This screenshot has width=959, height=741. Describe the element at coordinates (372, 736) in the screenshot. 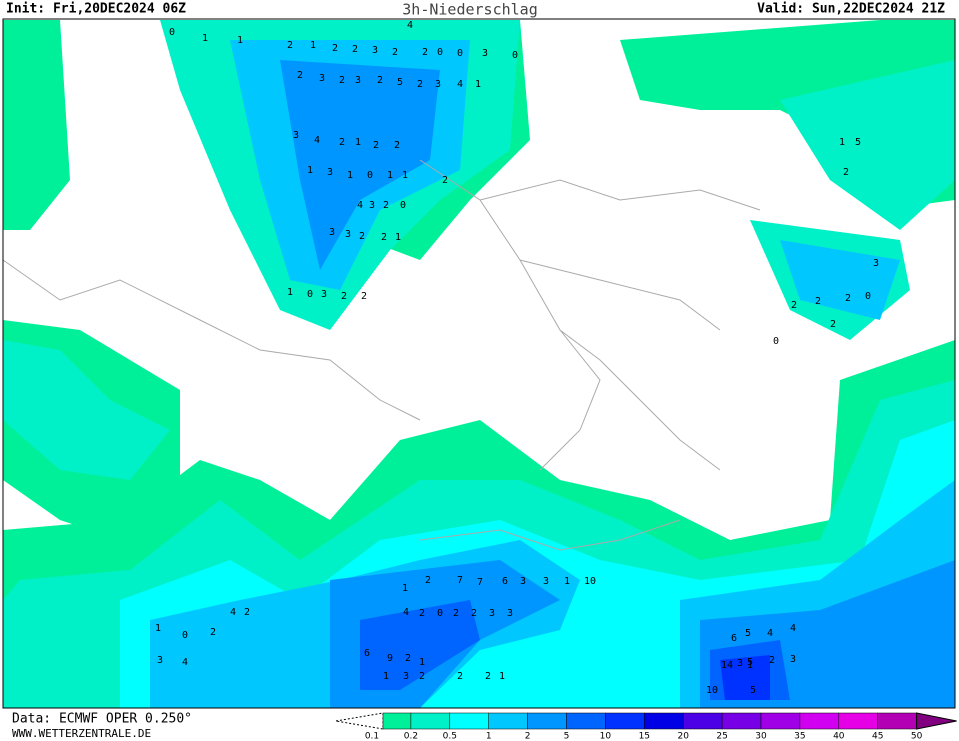

I see `legend-tick-label: 0.1` at that location.